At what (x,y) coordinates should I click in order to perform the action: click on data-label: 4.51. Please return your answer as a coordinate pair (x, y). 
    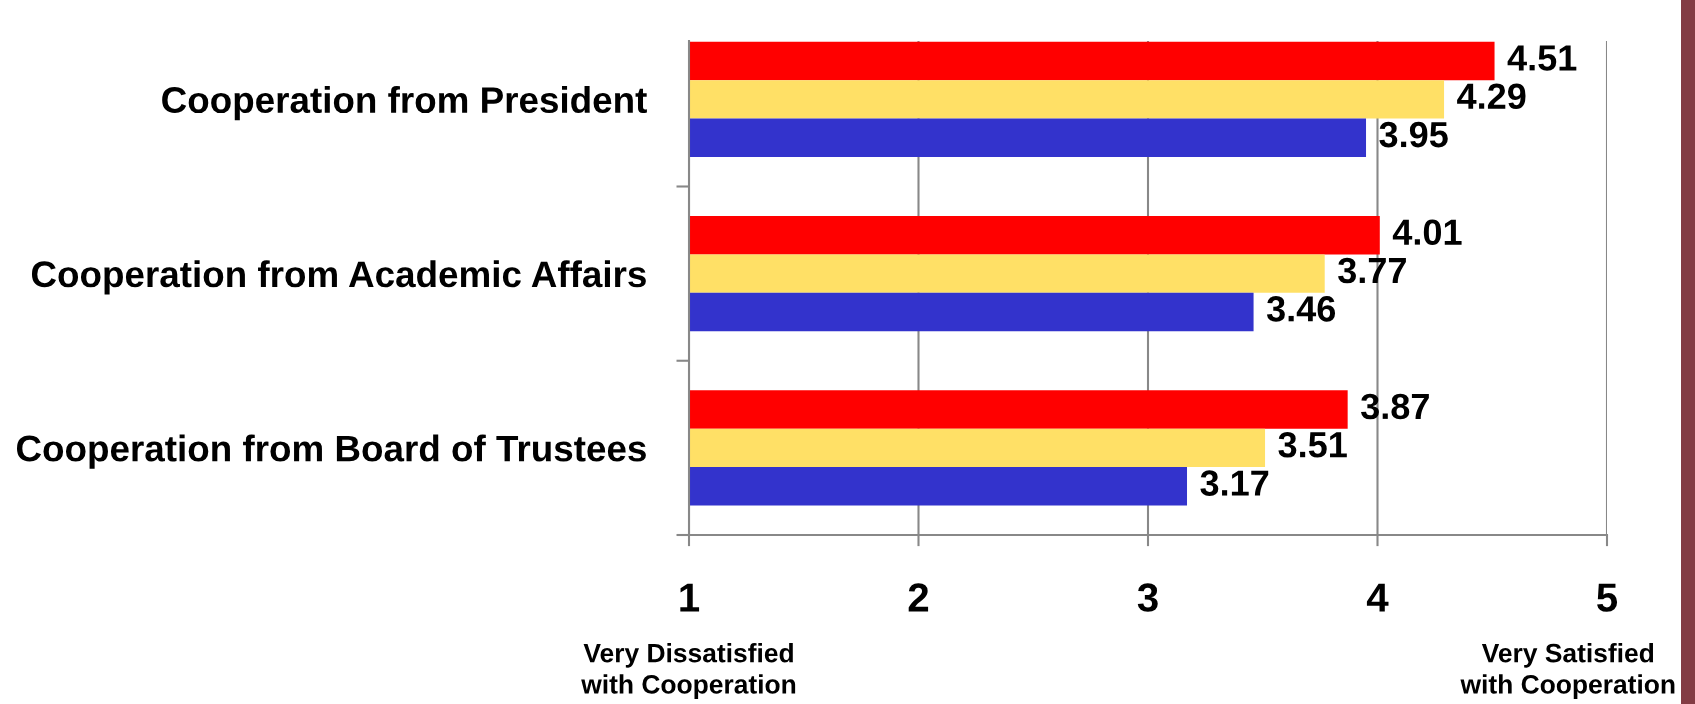
    Looking at the image, I should click on (1542, 58).